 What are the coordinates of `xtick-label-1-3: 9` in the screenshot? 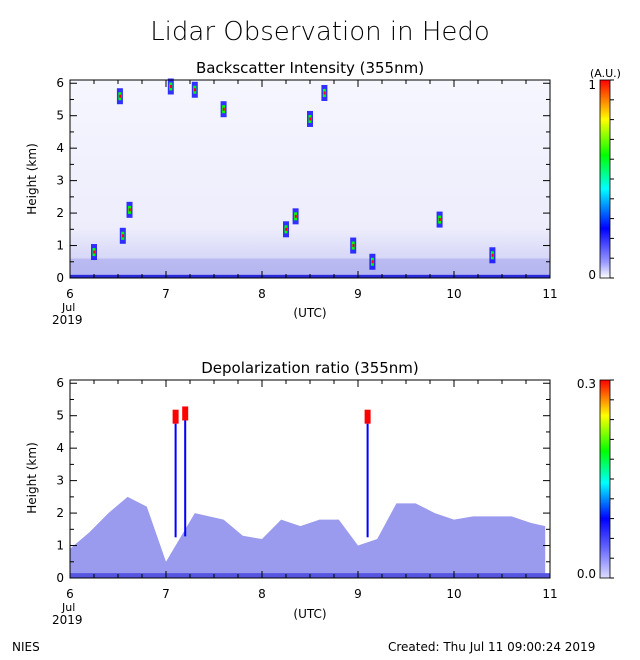 It's located at (358, 594).